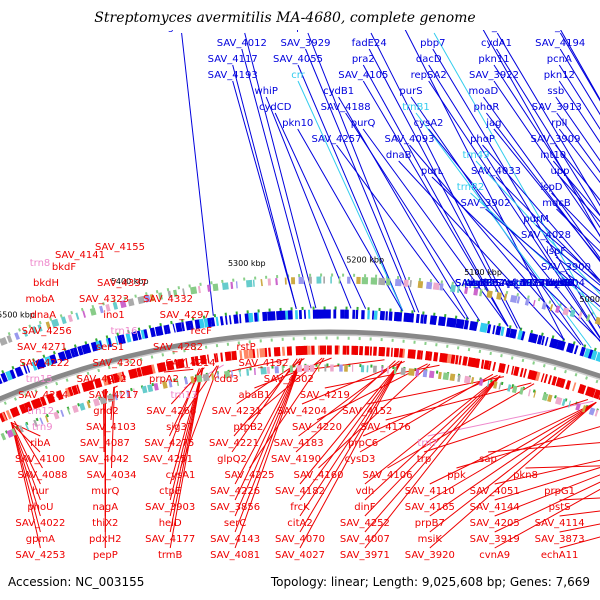  I want to click on gene-label: citA2, so click(299, 523).